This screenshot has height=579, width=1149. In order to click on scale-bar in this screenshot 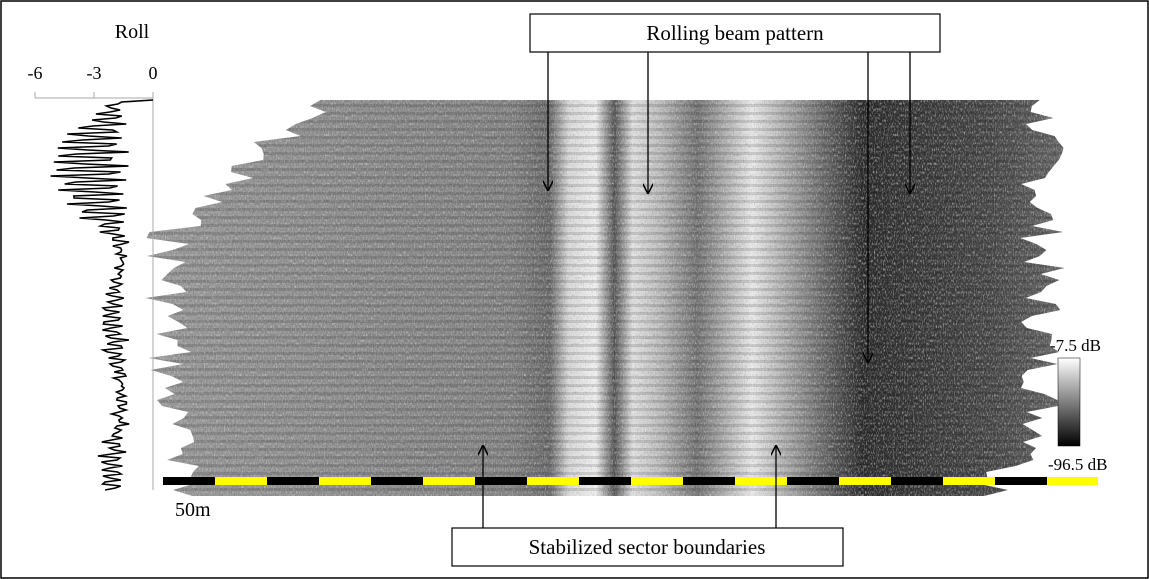, I will do `click(630, 481)`.